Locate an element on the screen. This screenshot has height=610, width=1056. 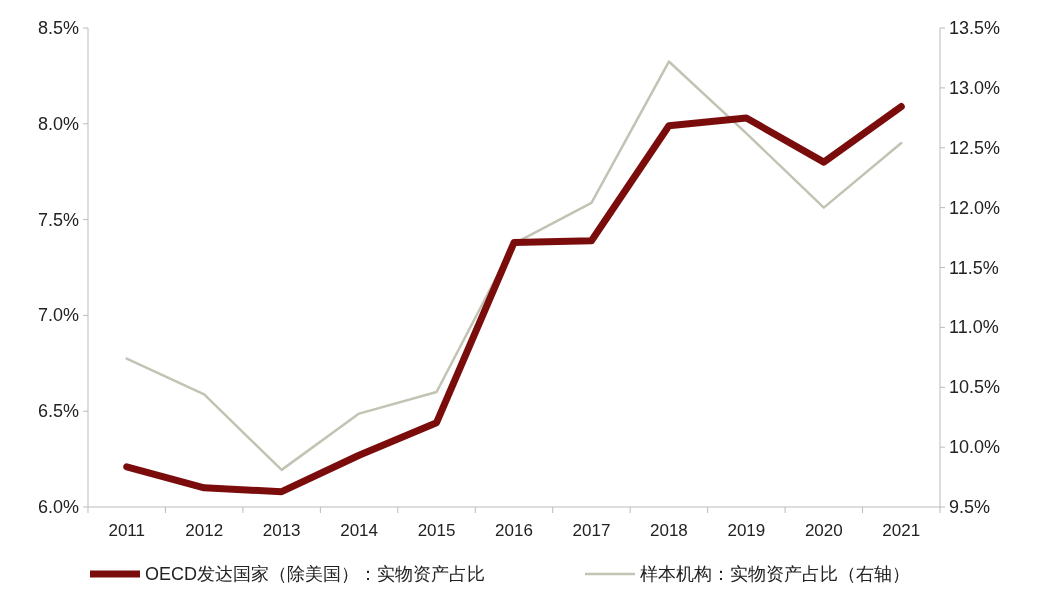
legend-label: OECD发达国家（除美国）：实物资产占比 is located at coordinates (315, 574).